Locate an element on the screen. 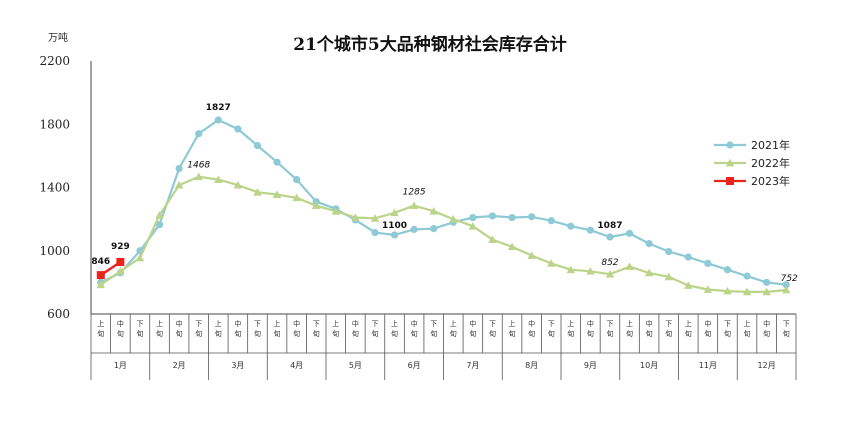  legend-label: 2022年 is located at coordinates (770, 163).